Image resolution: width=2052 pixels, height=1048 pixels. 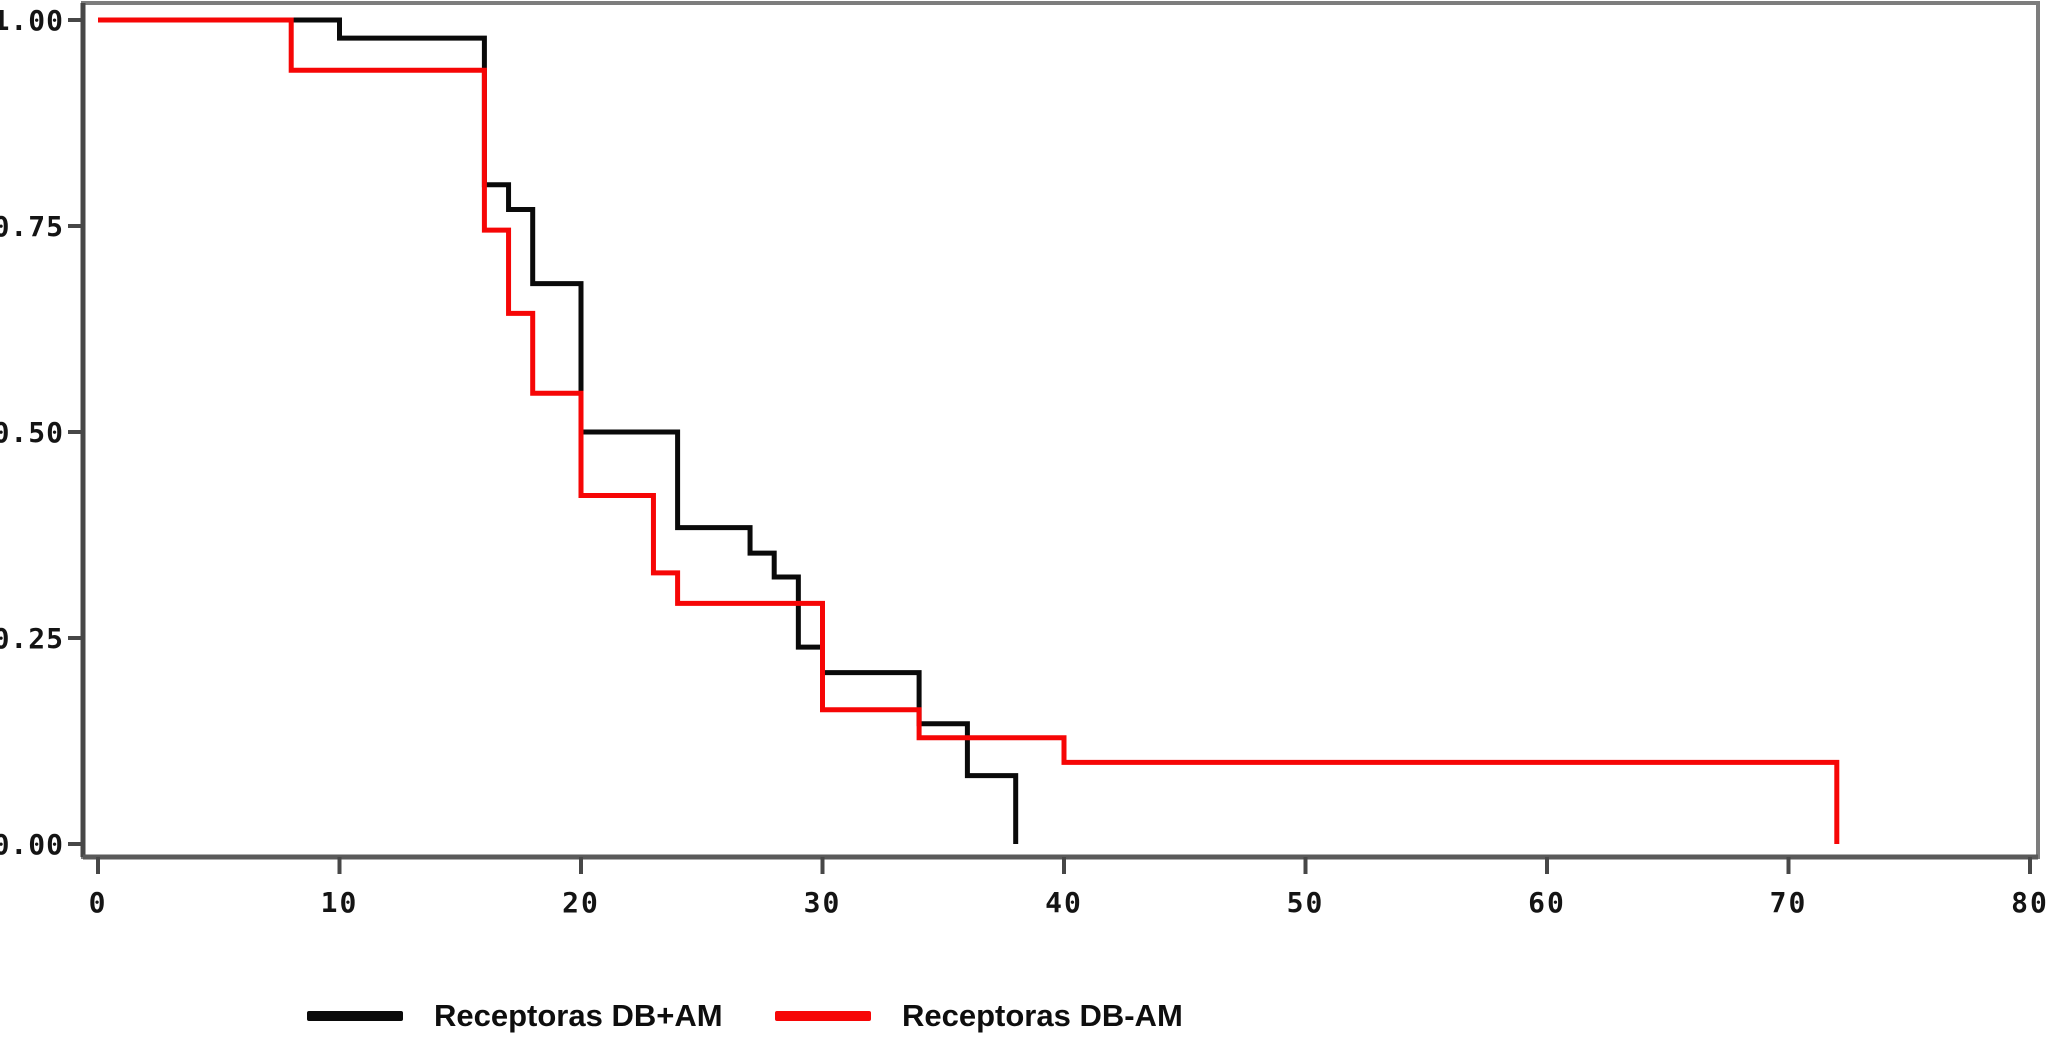 What do you see at coordinates (1064, 902) in the screenshot?
I see `x-tick-label: 40` at bounding box center [1064, 902].